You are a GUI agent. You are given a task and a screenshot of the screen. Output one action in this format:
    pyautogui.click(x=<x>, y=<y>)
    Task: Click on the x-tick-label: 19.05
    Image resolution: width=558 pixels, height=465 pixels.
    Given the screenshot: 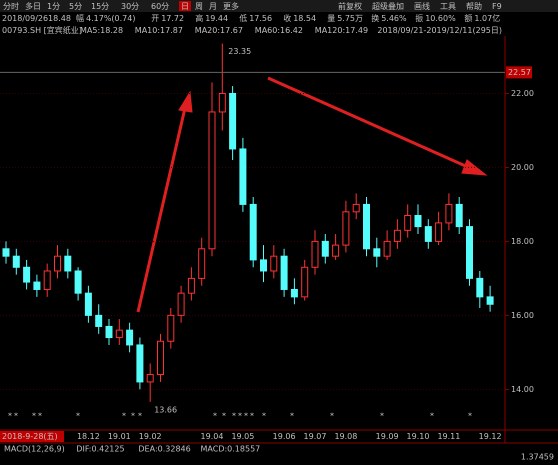 What is the action you would take?
    pyautogui.click(x=242, y=436)
    